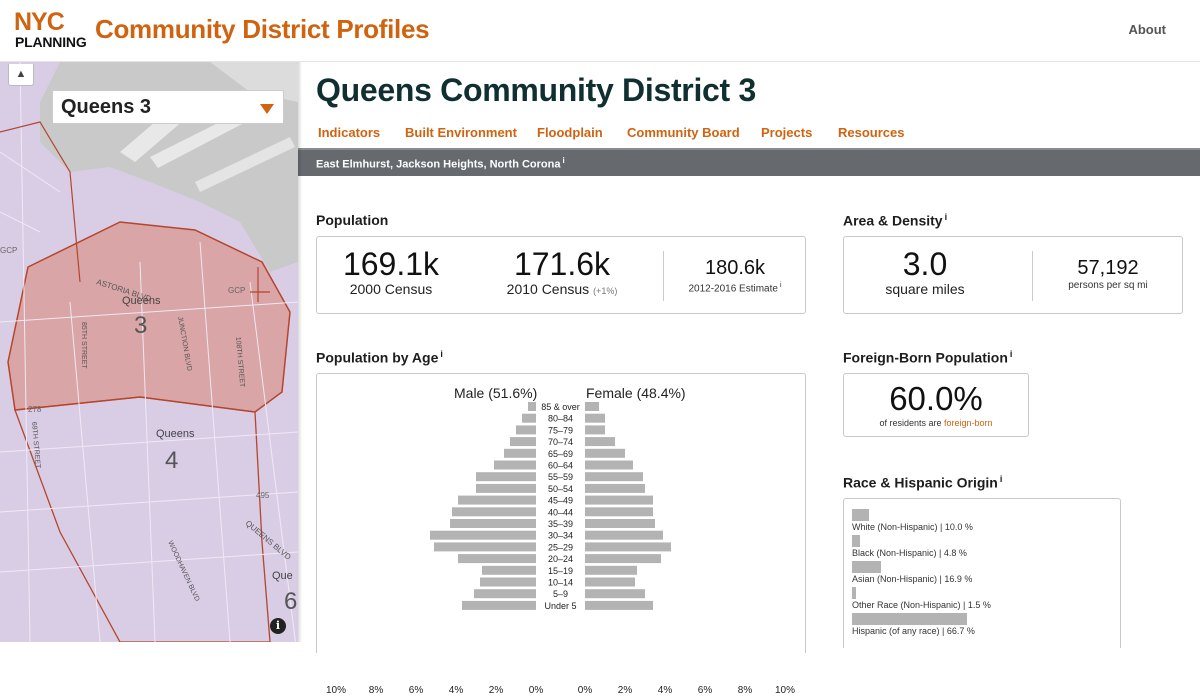  What do you see at coordinates (291, 601) in the screenshot?
I see `district-6-number-label: 6` at bounding box center [291, 601].